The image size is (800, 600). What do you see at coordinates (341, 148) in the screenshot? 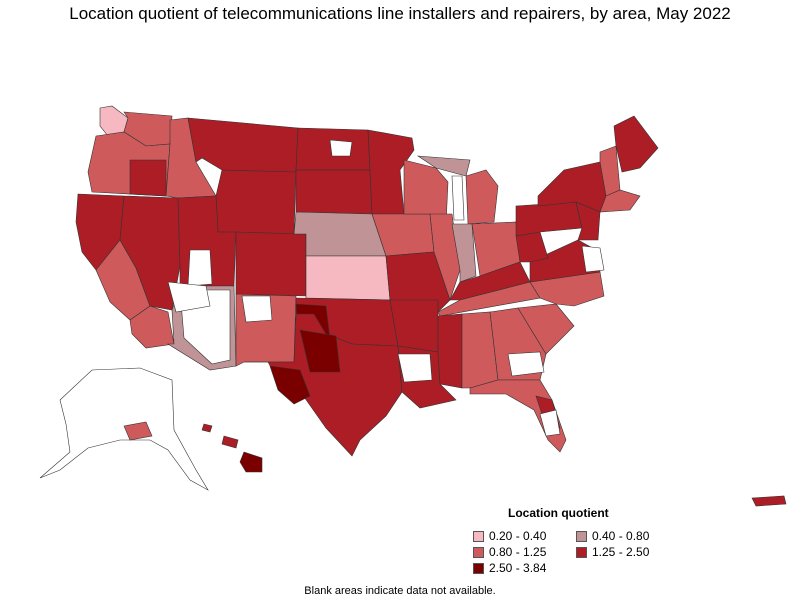
I see `region-blank-nd` at bounding box center [341, 148].